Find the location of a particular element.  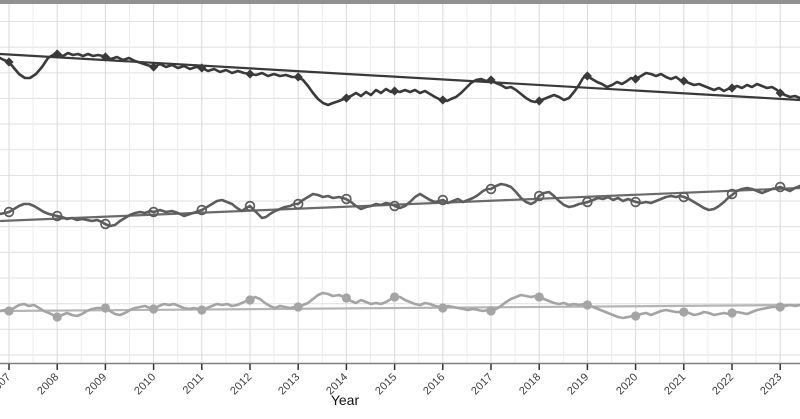

series-middle-open-circle-line is located at coordinates (400, 205).